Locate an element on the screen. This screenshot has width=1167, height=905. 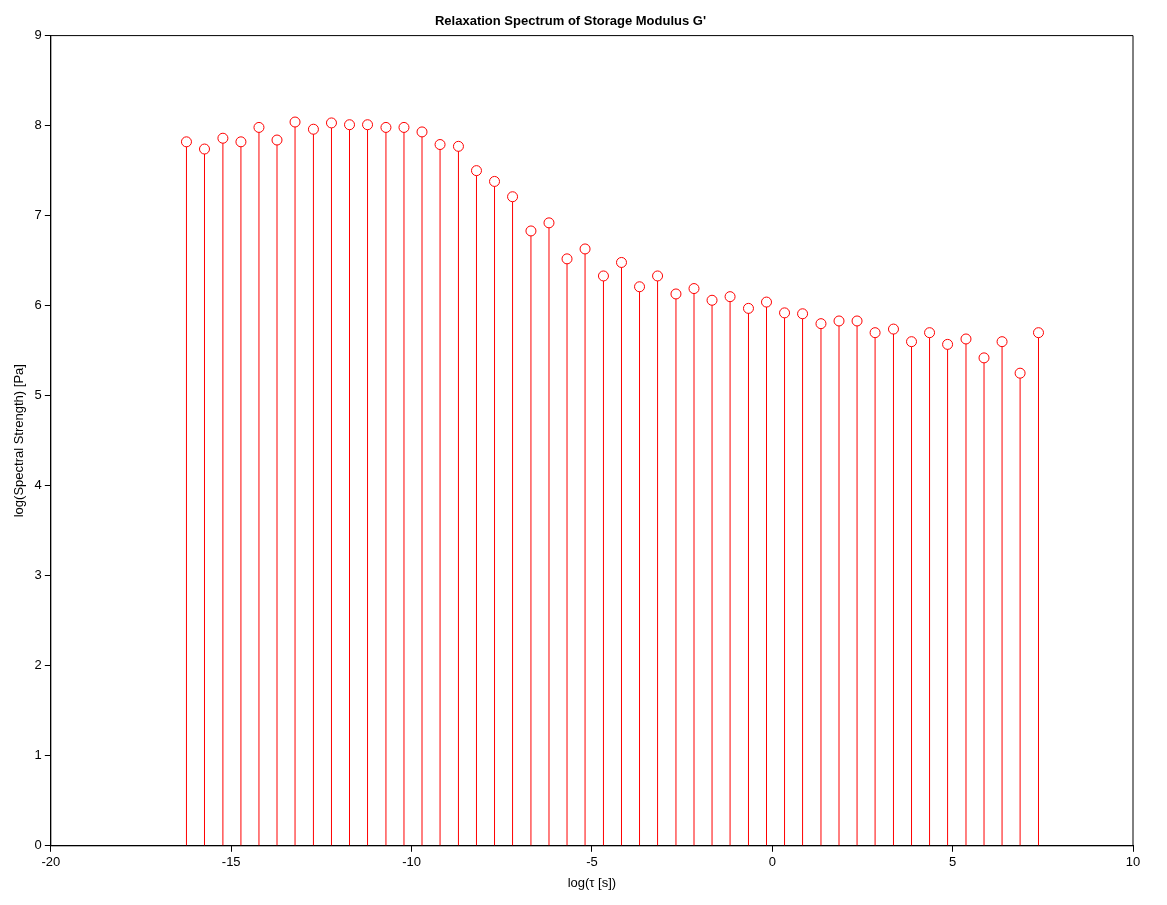
y-tick-label: 8 is located at coordinates (38, 125).